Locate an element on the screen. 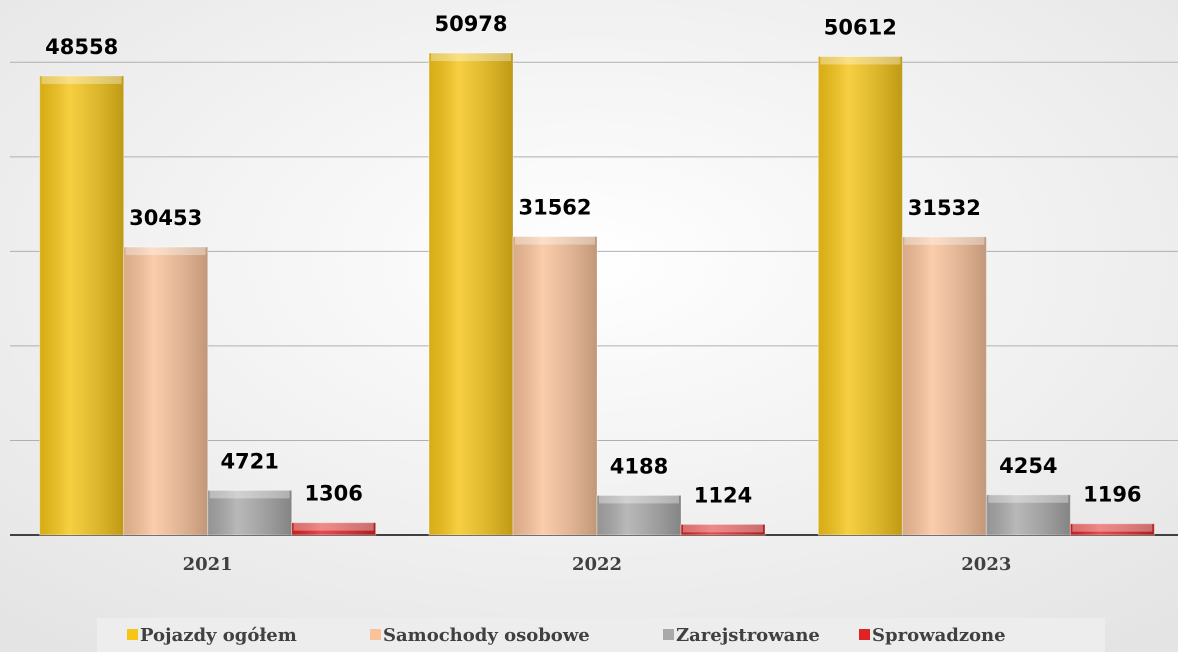  data-label: 48558 is located at coordinates (81, 47).